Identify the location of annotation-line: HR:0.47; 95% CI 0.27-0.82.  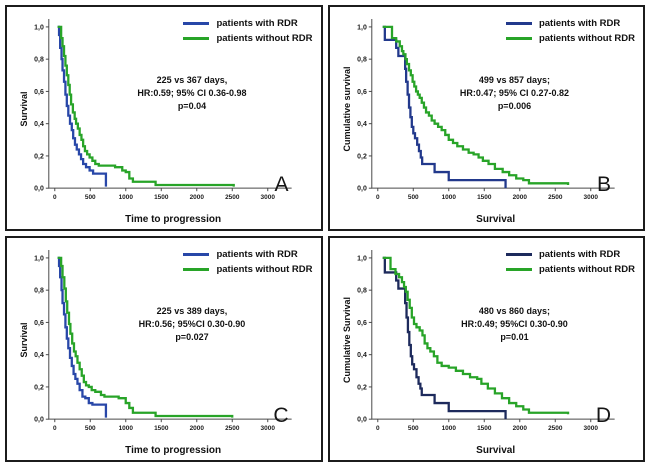
(514, 92).